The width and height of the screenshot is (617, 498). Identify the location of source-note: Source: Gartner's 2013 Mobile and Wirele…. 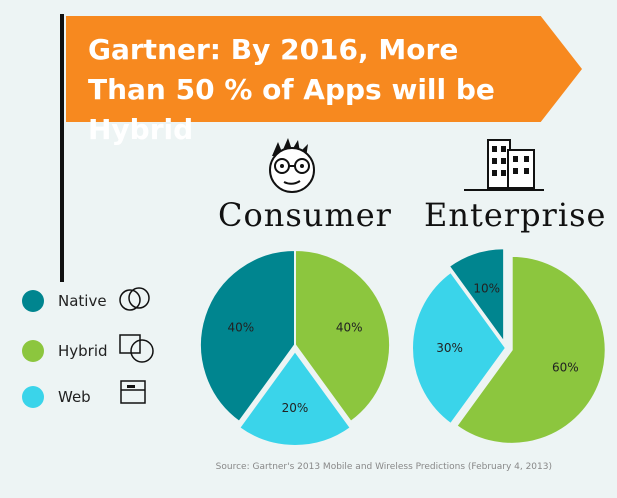
(383, 467).